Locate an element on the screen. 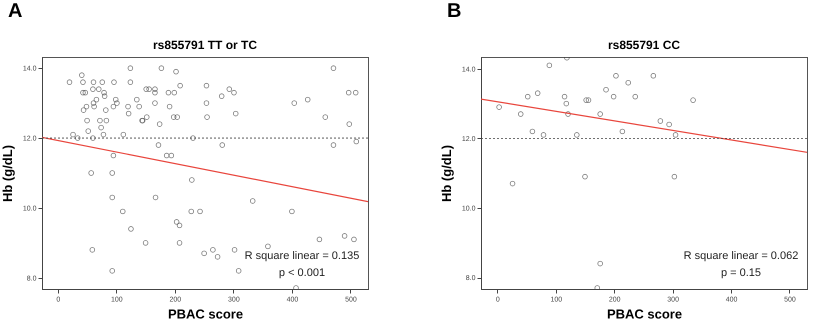  chart-title: A is located at coordinates (15, 11).